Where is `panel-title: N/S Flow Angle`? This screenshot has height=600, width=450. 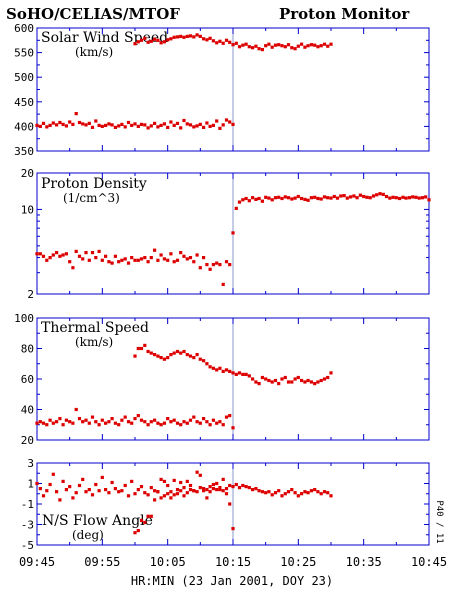
panel-title: N/S Flow Angle is located at coordinates (97, 521).